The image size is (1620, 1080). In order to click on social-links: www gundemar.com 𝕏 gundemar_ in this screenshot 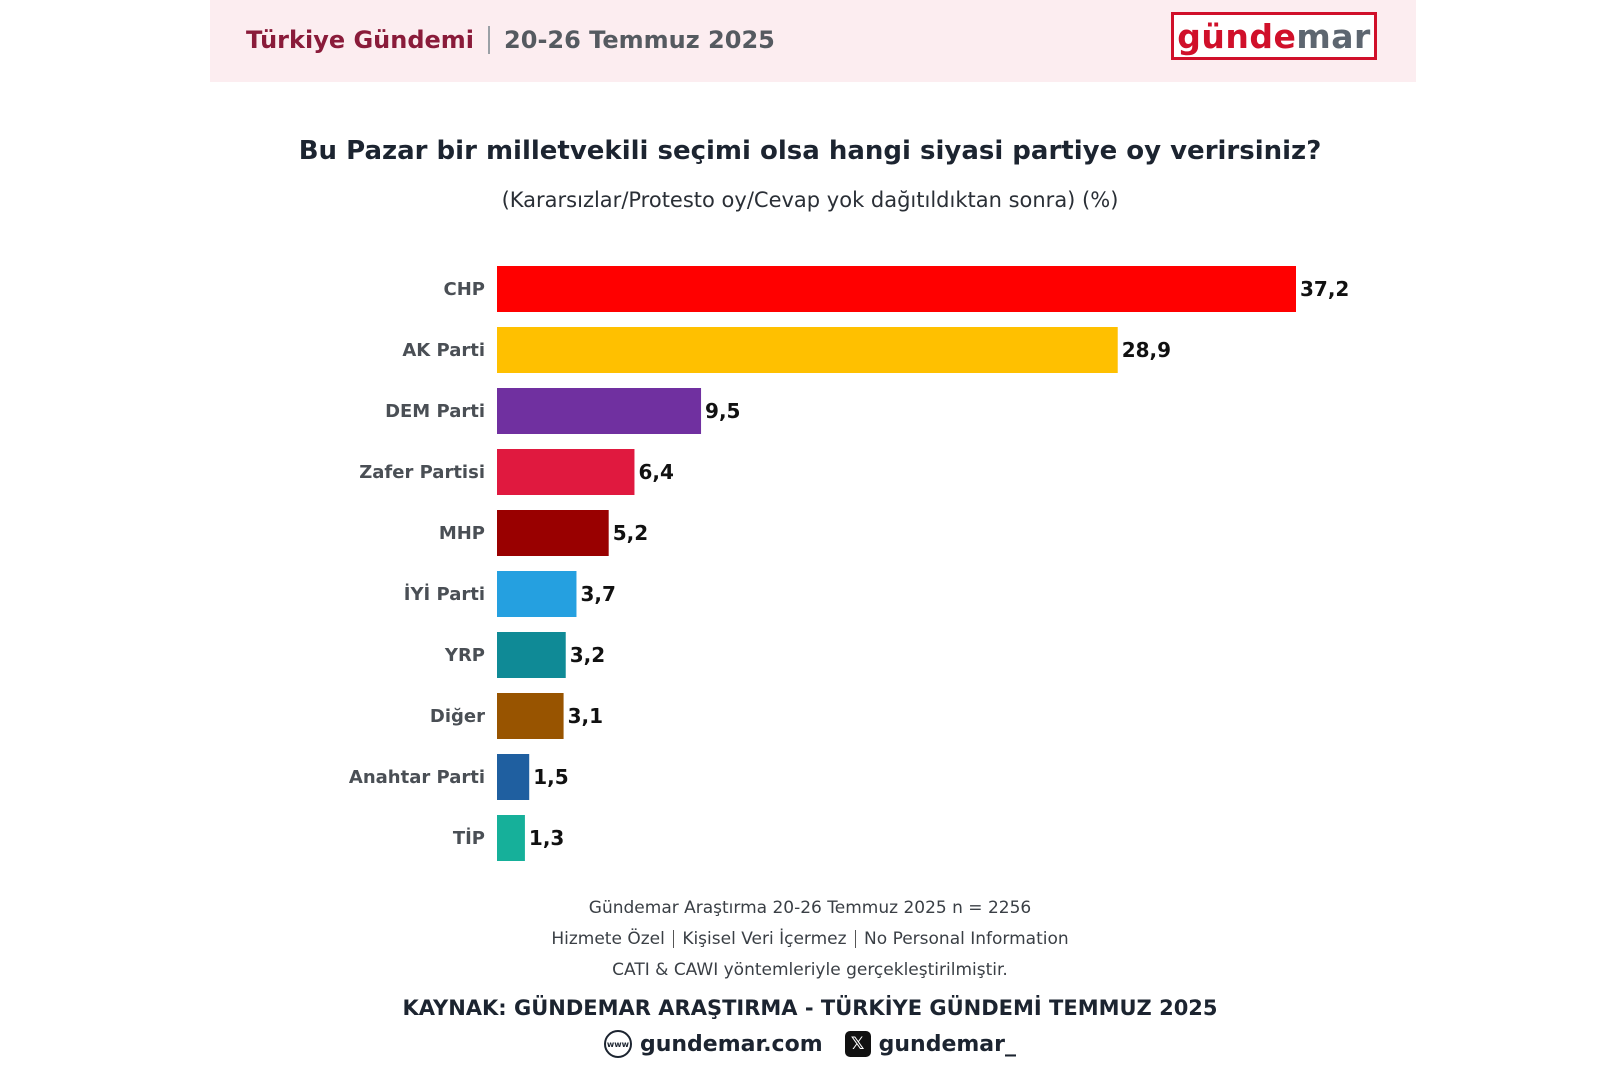, I will do `click(810, 1044)`.